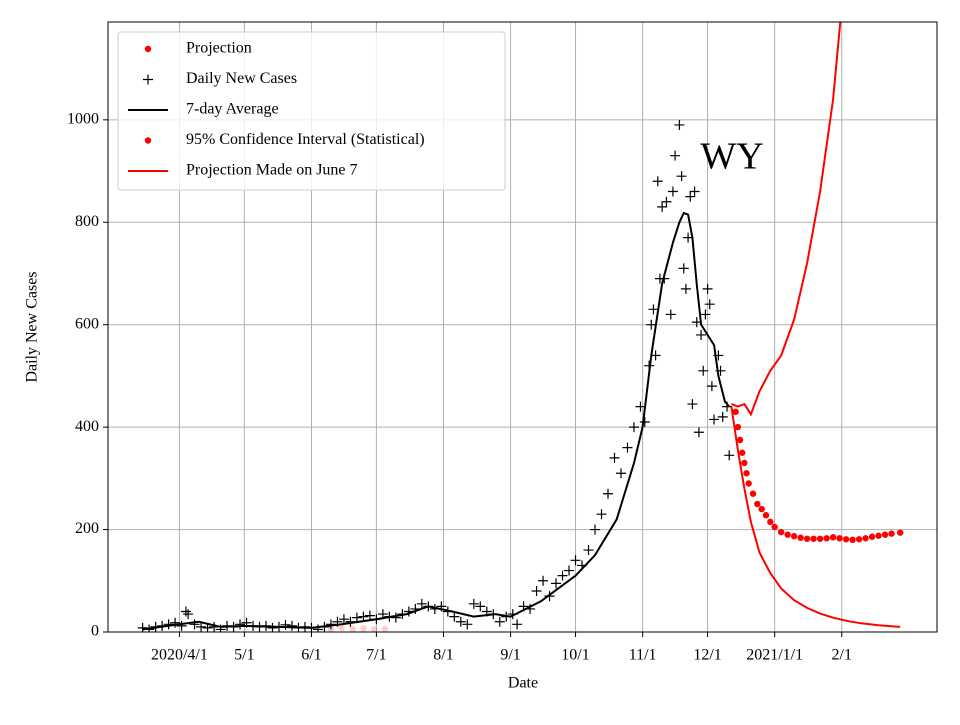 This screenshot has height=725, width=960. Describe the element at coordinates (443, 655) in the screenshot. I see `x-tick-label: 8/1` at that location.